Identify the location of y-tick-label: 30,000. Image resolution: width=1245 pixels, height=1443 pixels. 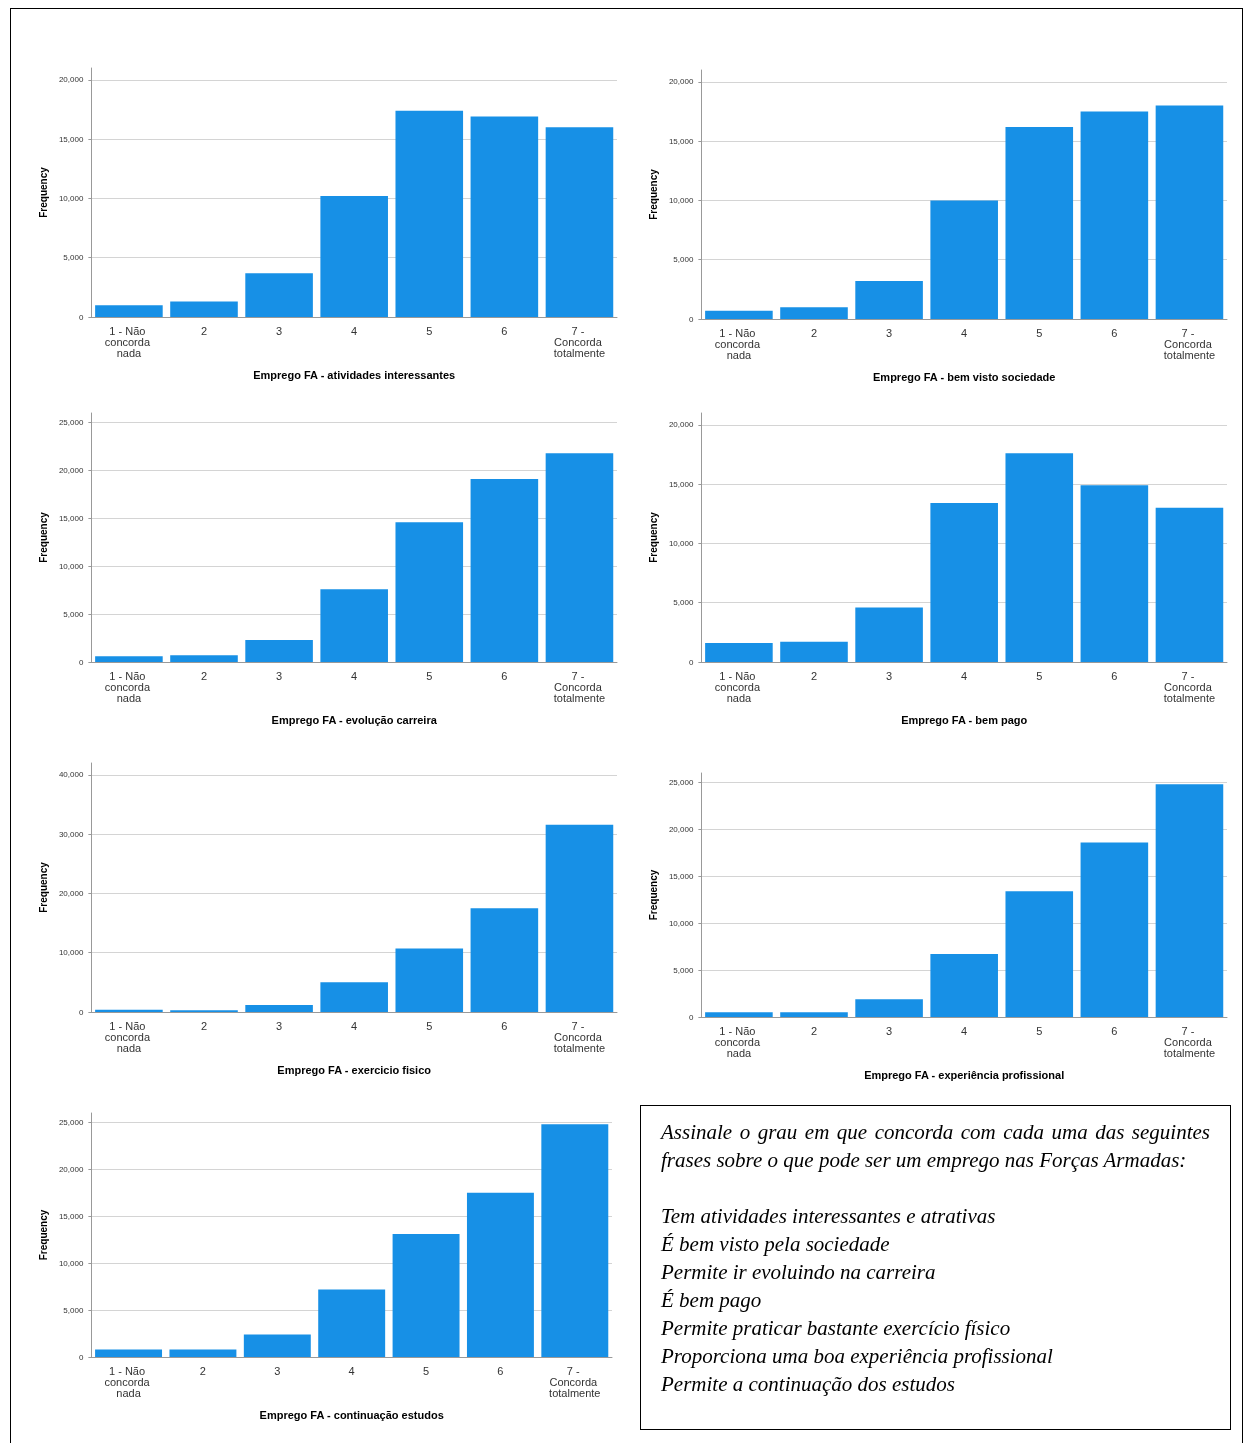
(71, 834).